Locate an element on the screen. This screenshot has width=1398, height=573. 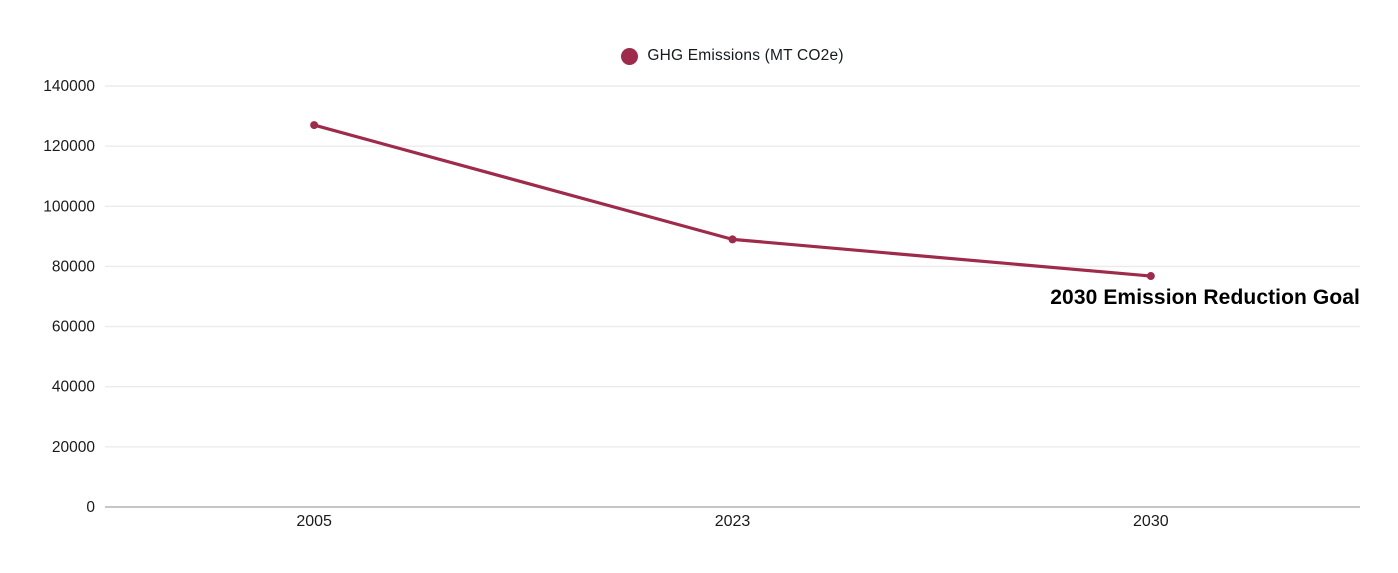
x-tick-label: 2030 is located at coordinates (1151, 521).